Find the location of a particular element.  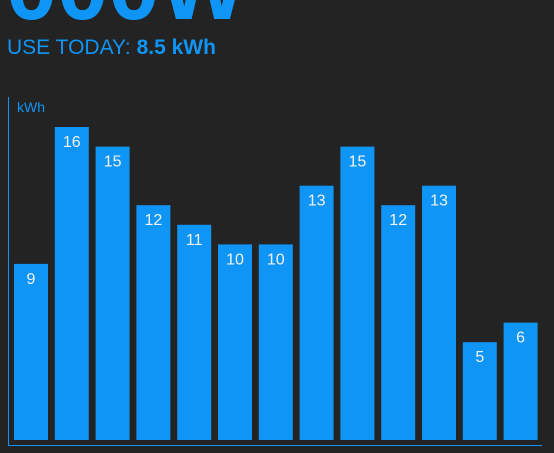

bar-value-label: 6 is located at coordinates (520, 338).